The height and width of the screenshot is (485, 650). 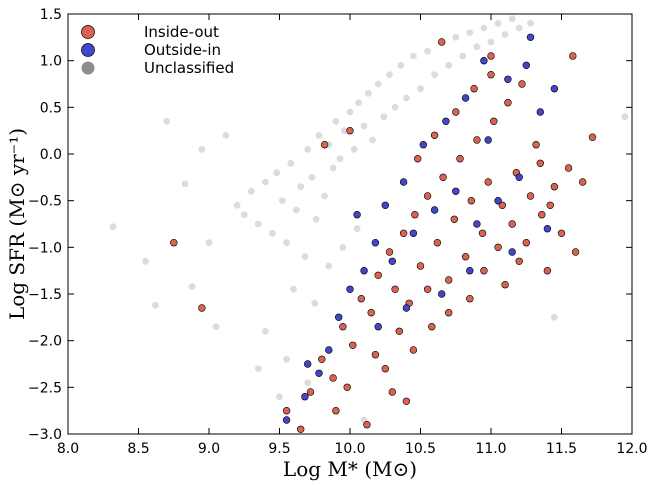 I want to click on x-tick-label: 11.5, so click(x=561, y=449).